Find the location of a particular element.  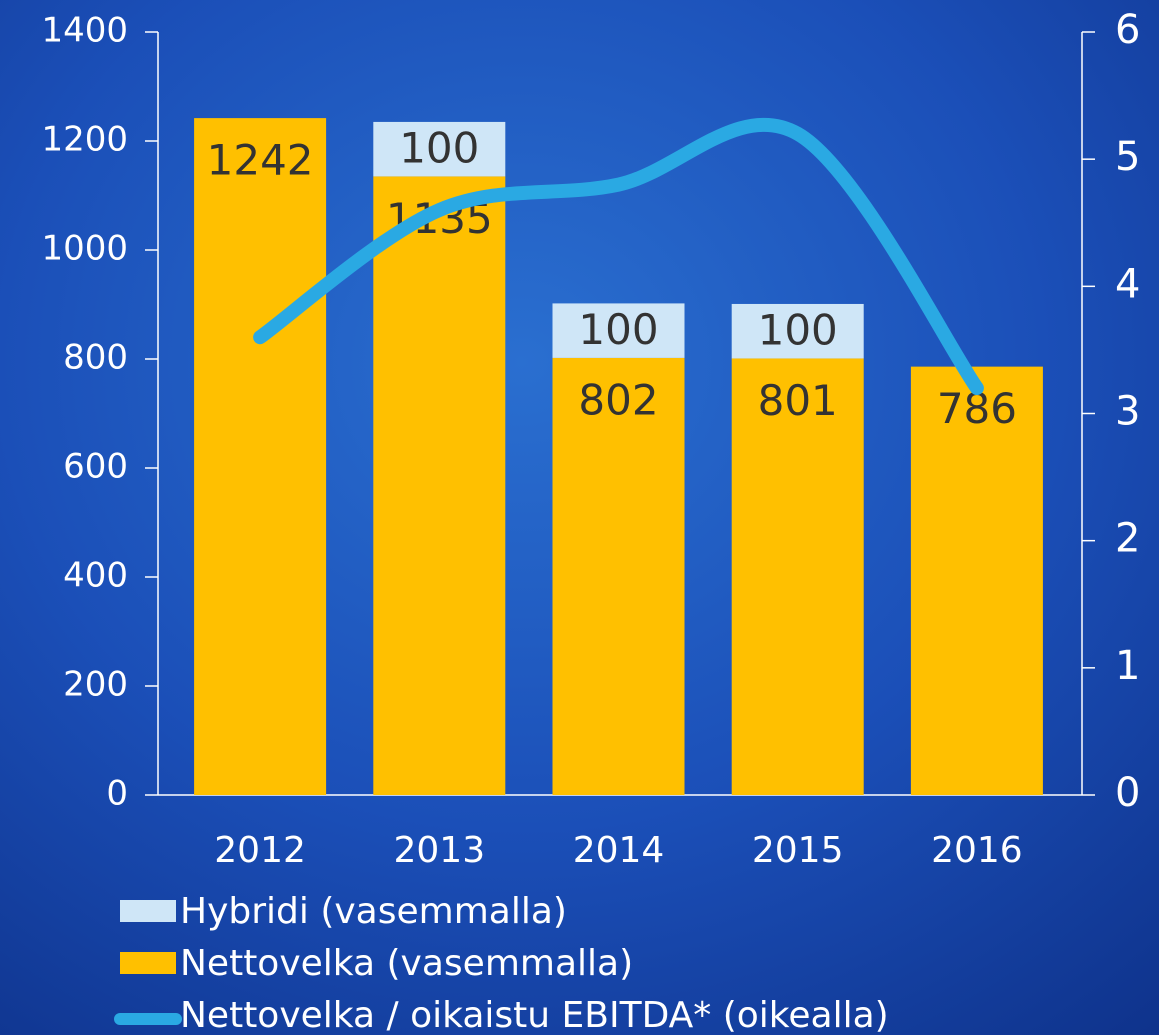

y2-tick-label: 5 is located at coordinates (1127, 157).